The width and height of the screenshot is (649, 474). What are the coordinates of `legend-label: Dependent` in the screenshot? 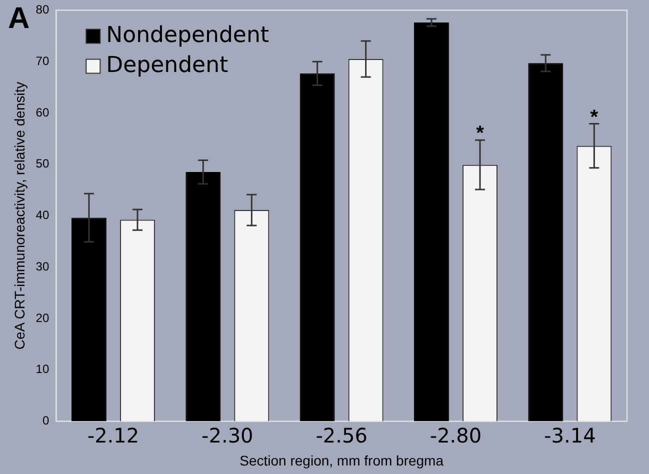 It's located at (167, 65).